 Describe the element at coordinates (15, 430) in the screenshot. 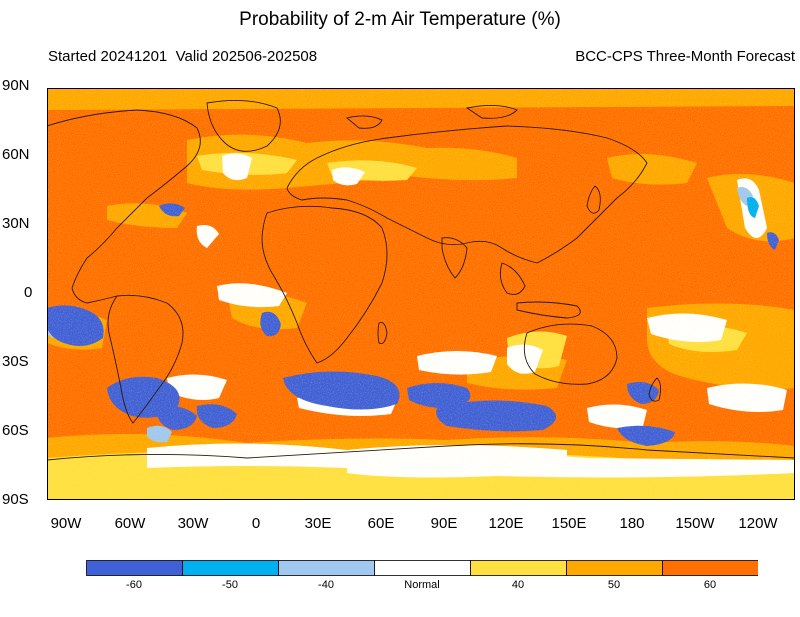

I see `lat-label-60s: 60S` at that location.